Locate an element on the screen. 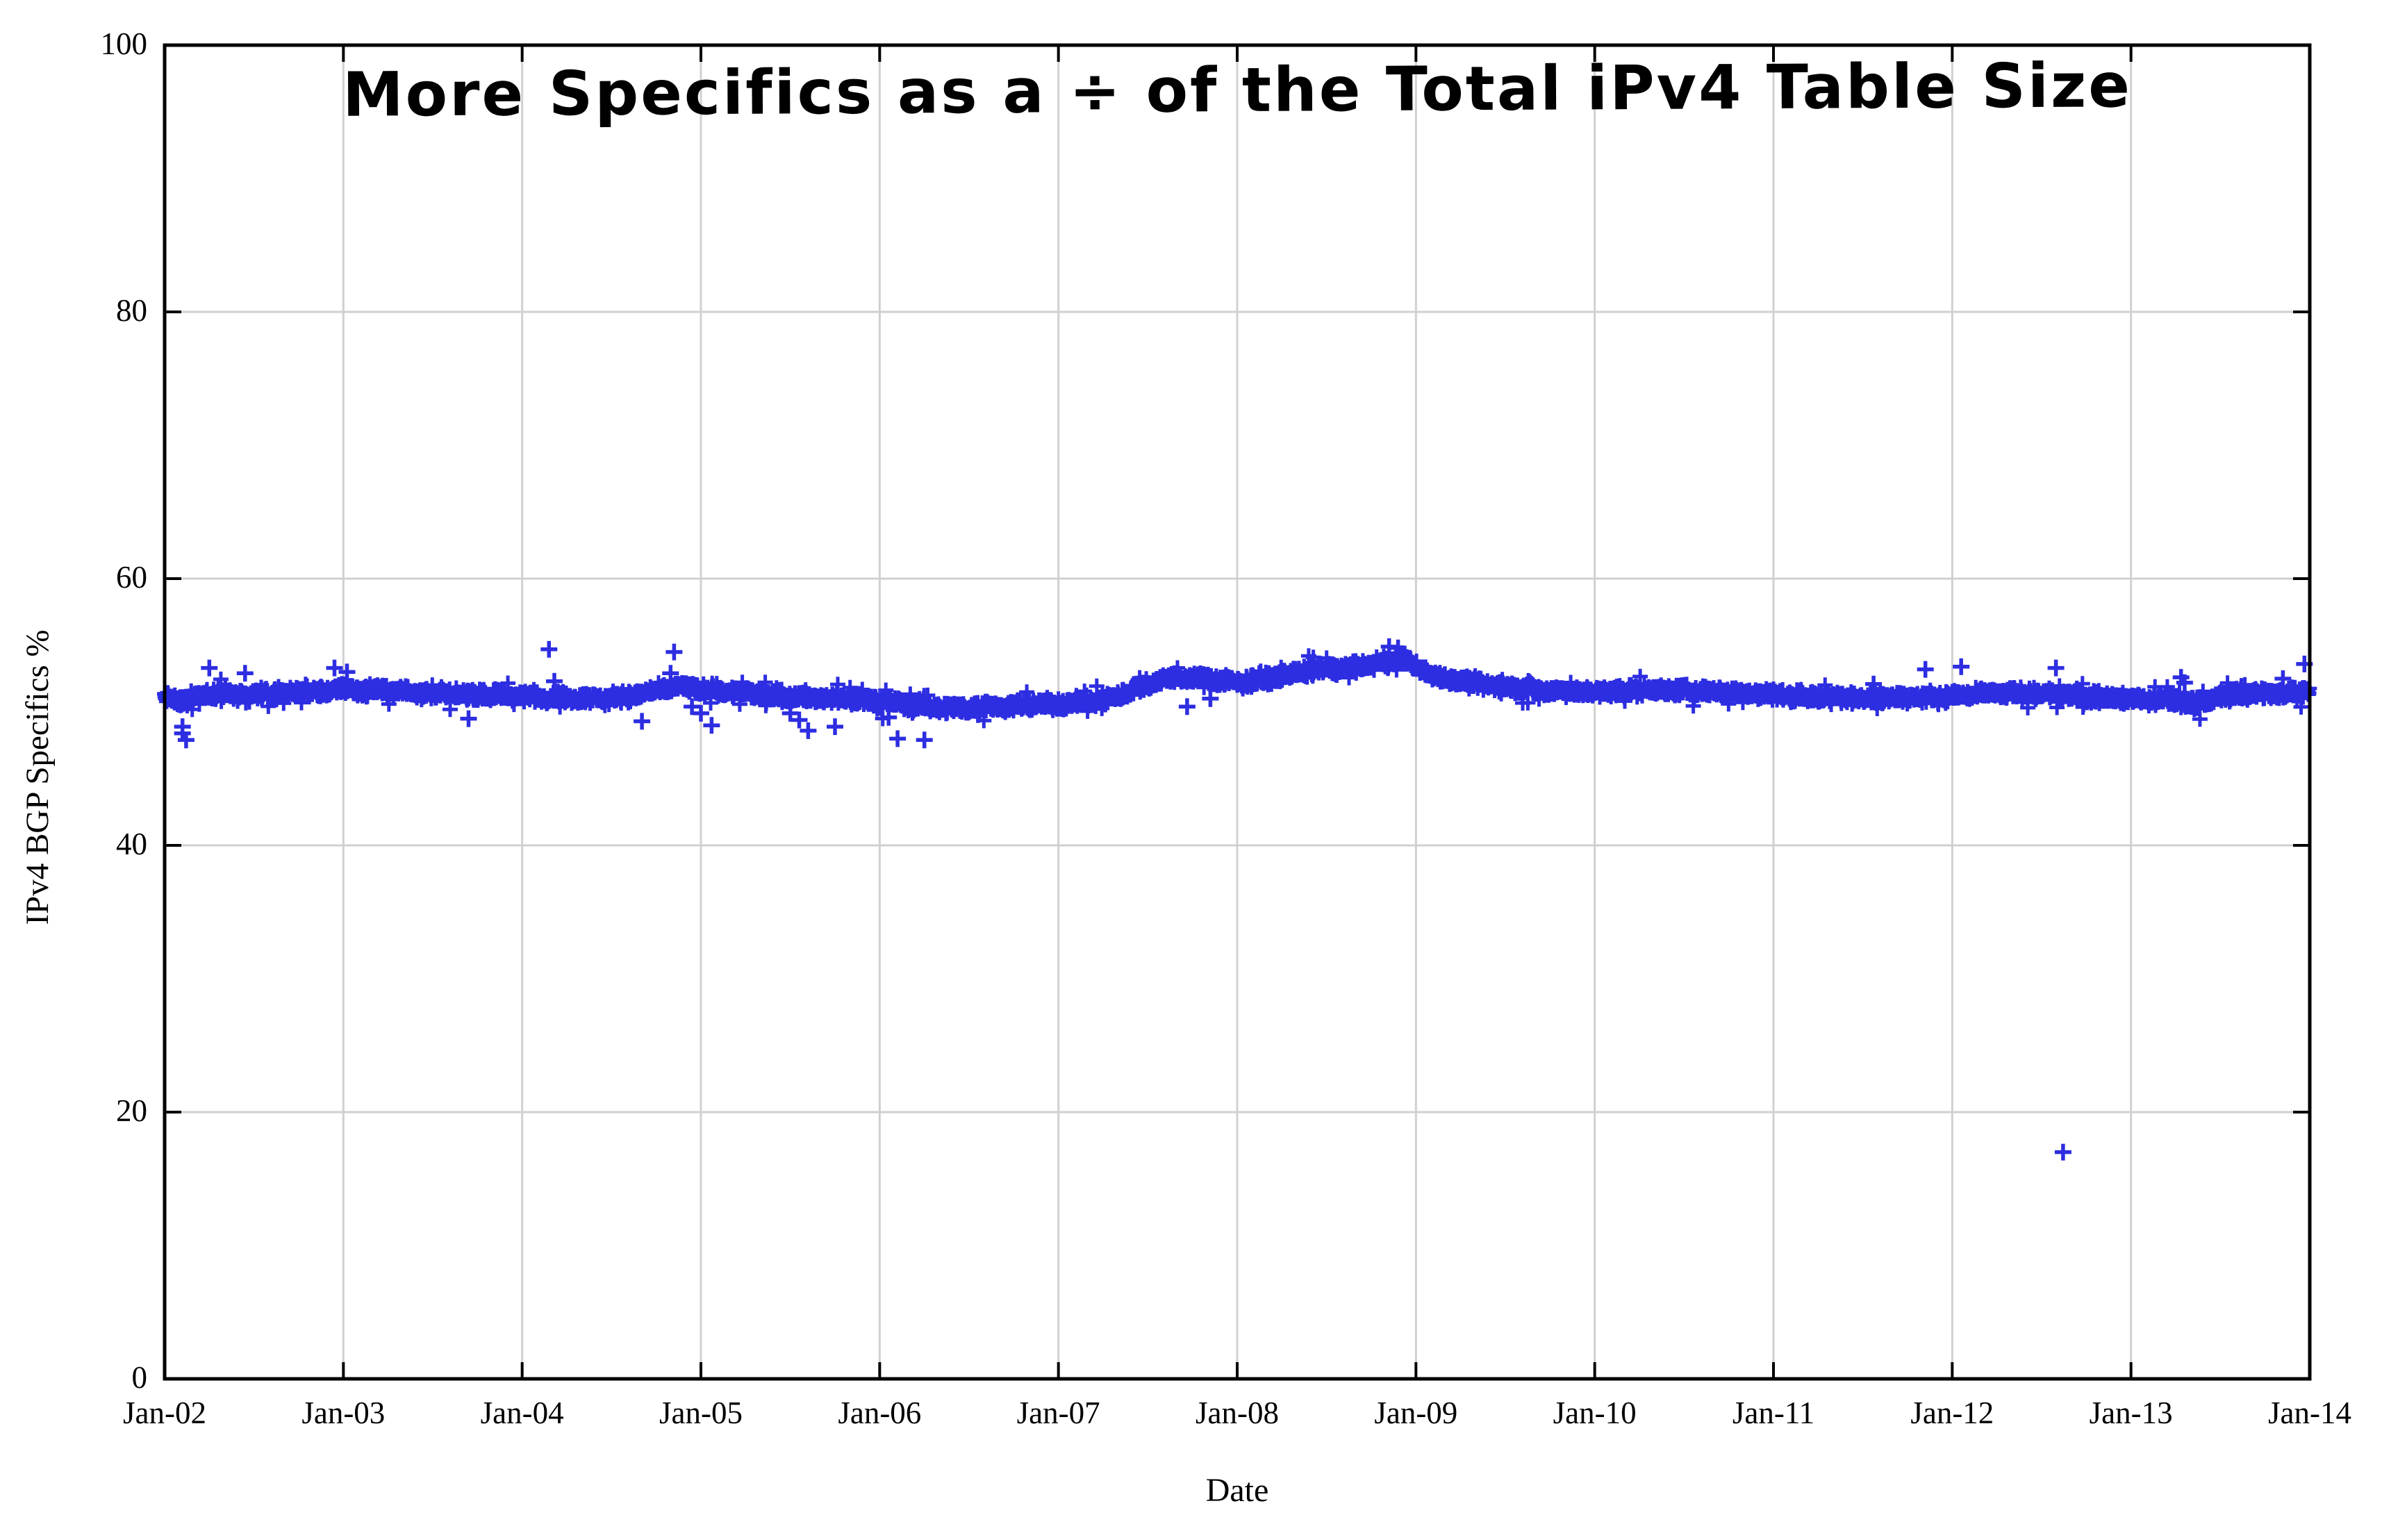  y-tick-label: 60 is located at coordinates (132, 577).